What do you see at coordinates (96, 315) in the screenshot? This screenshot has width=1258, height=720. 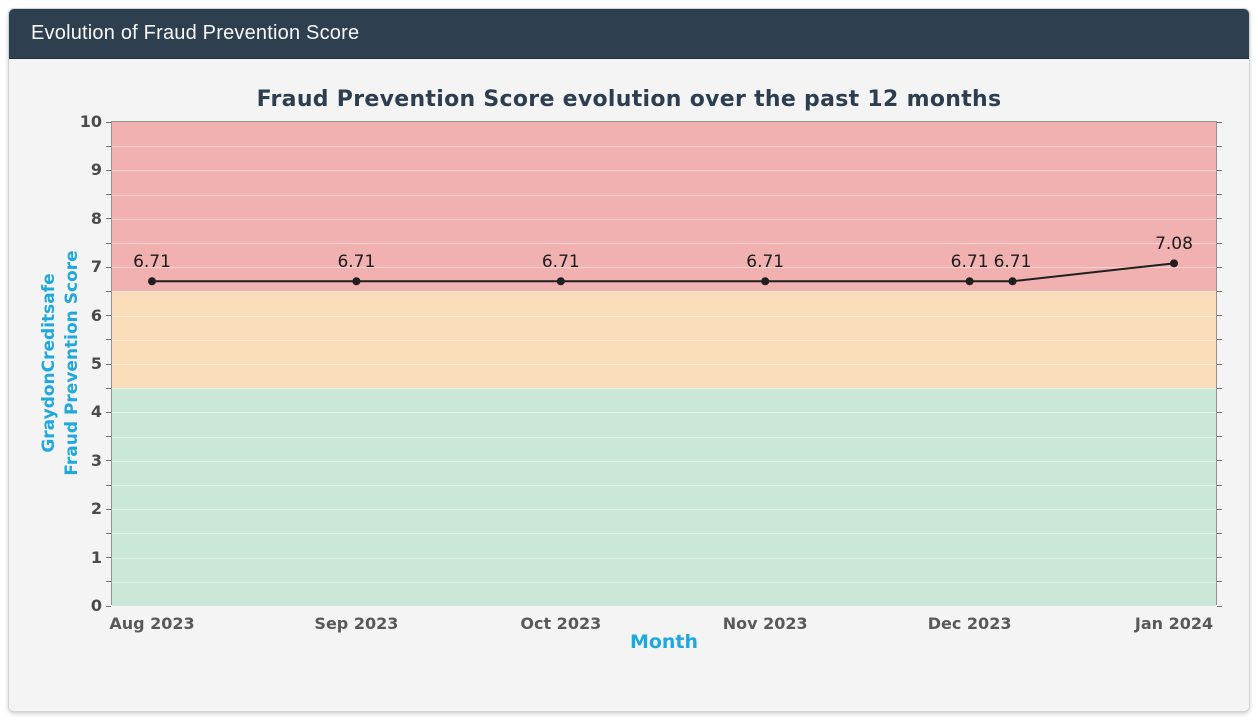 I see `y-tick-label: 6` at bounding box center [96, 315].